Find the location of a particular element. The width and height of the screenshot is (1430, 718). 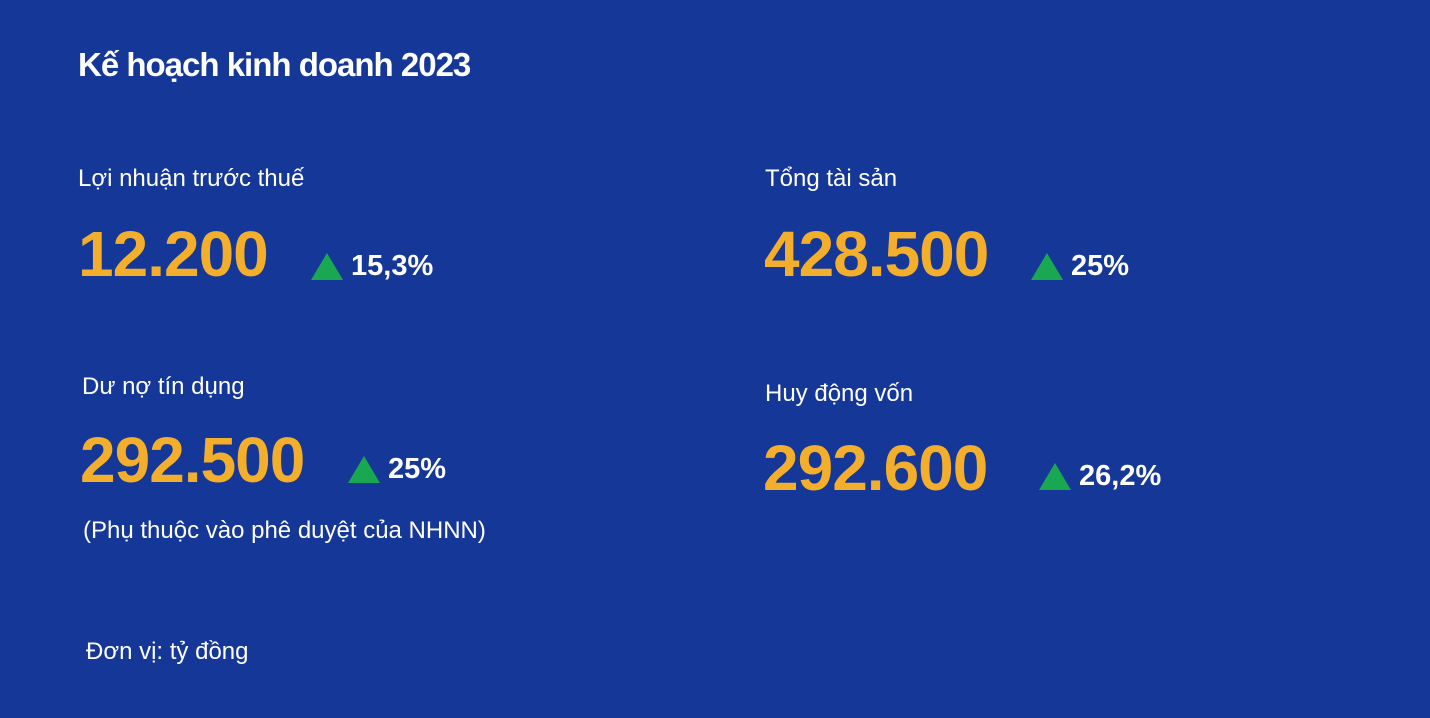

metric-label-total-assets: Tổng tài sản is located at coordinates (831, 178).